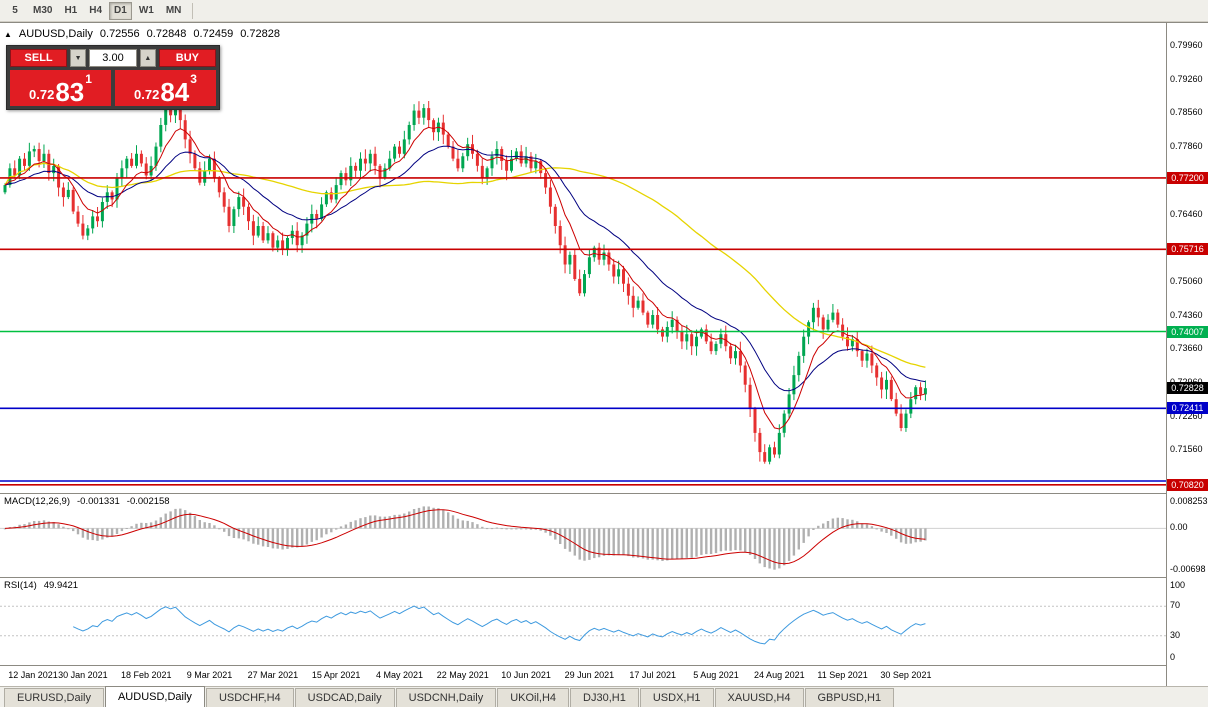  Describe the element at coordinates (1186, 348) in the screenshot. I see `price-axis-tick: 0.73660` at that location.